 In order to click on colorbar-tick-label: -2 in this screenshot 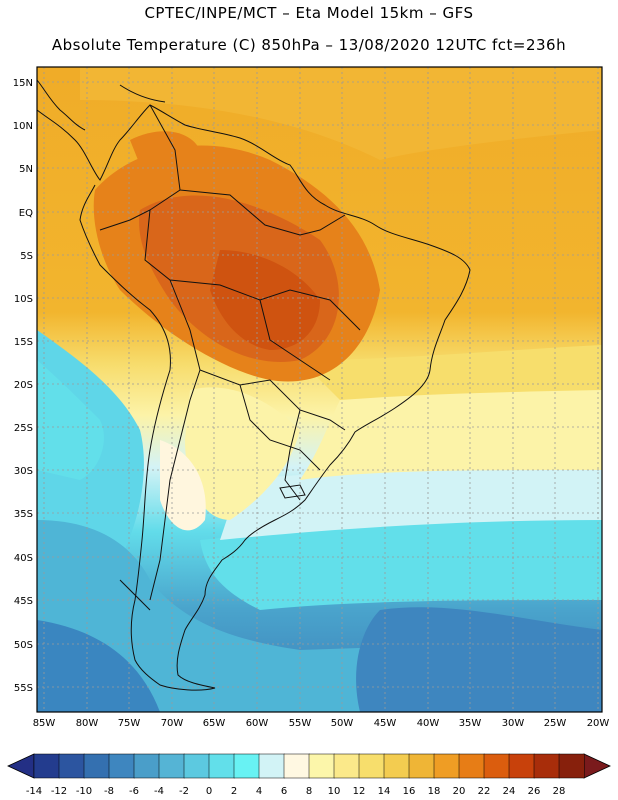, I will do `click(184, 791)`.